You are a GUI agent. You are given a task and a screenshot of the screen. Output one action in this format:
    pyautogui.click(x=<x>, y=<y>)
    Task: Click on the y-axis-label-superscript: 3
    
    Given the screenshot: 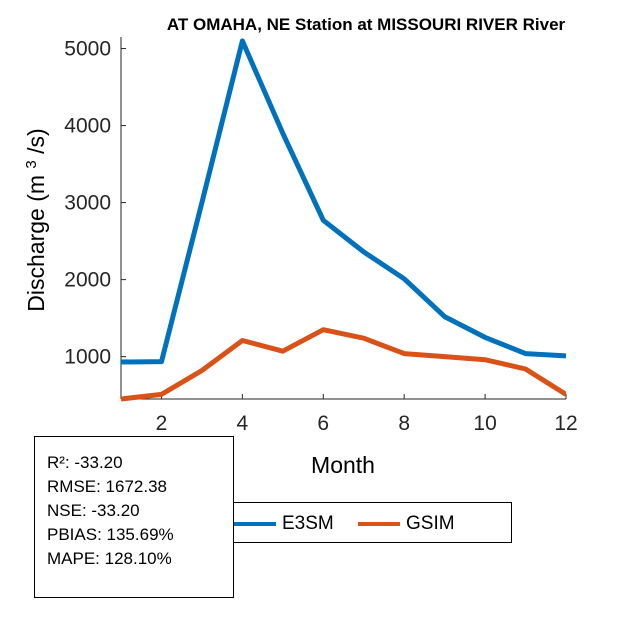 What is the action you would take?
    pyautogui.click(x=31, y=164)
    